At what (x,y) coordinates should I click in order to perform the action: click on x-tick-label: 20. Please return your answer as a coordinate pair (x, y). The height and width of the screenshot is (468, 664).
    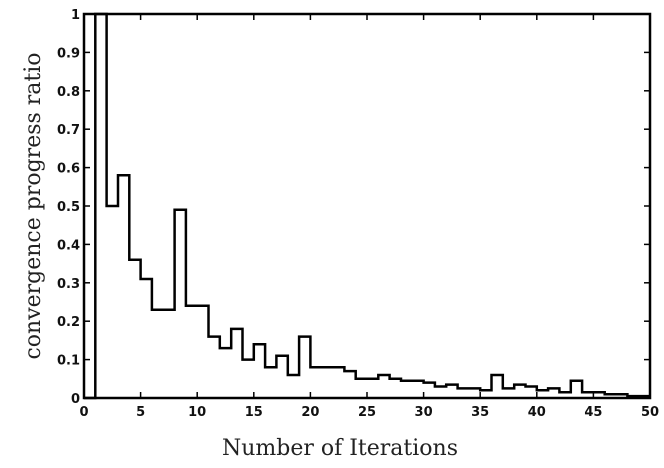
    Looking at the image, I should click on (310, 412).